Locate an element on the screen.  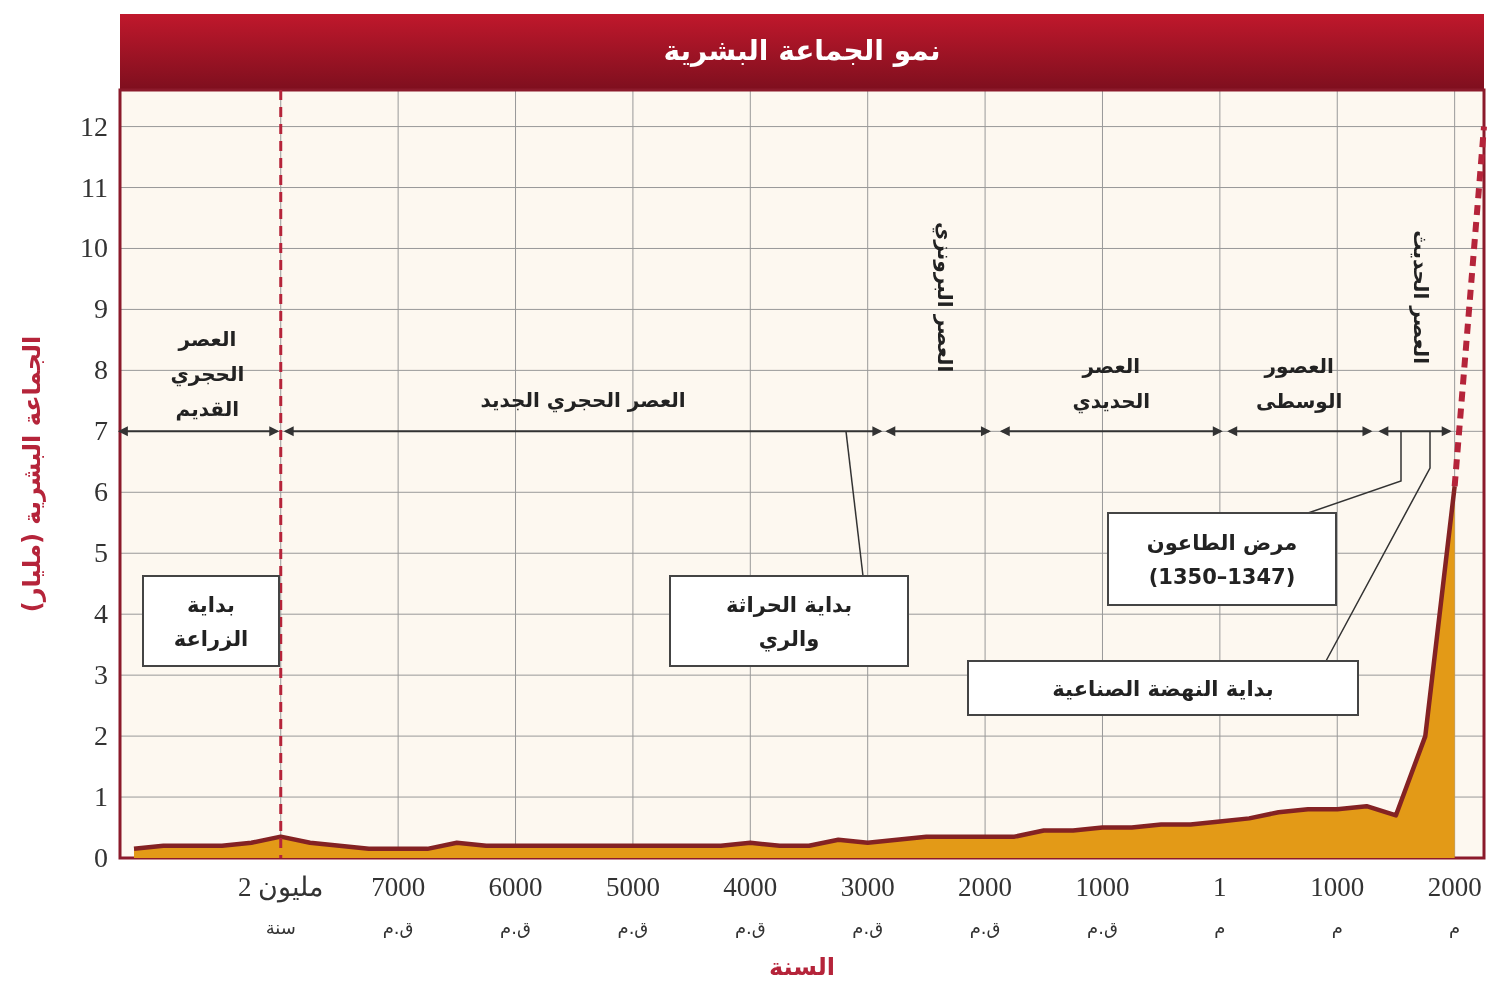
y-tick-label: 11 is located at coordinates (94, 187).